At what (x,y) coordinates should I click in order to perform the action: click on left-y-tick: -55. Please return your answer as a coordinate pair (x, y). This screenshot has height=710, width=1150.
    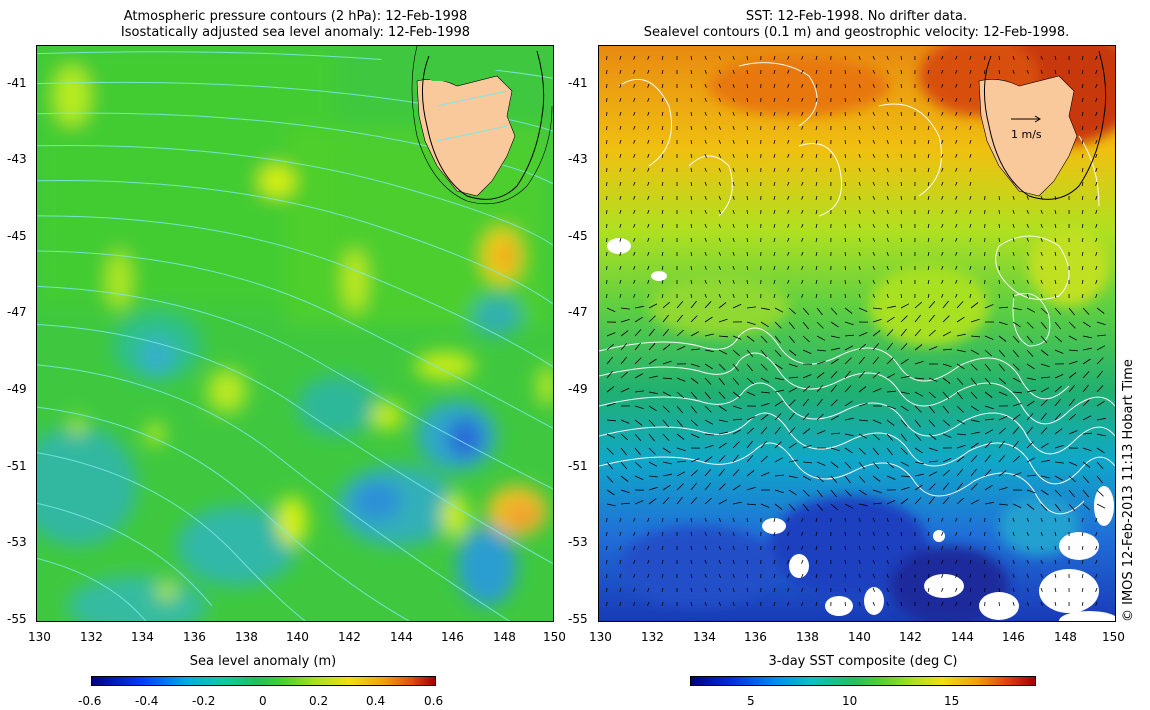
    Looking at the image, I should click on (17, 619).